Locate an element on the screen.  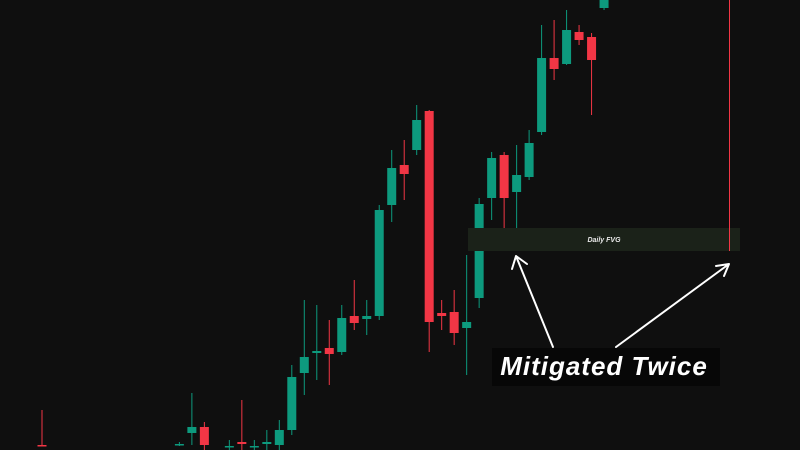
fvg-zone is located at coordinates (604, 239).